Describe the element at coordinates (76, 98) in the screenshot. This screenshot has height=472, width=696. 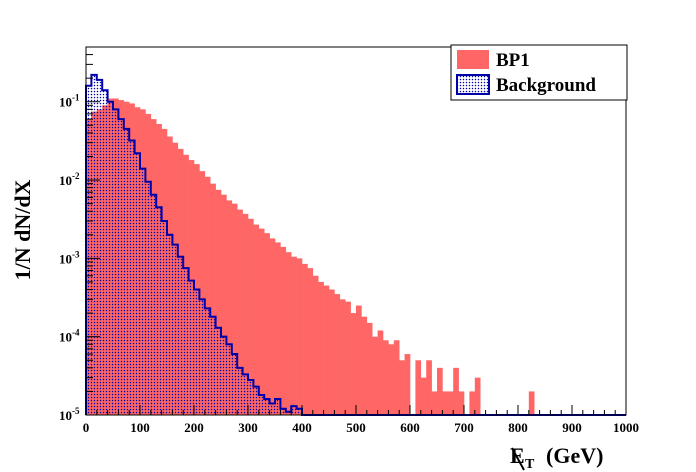
I see `y-tick-exponent: -1` at that location.